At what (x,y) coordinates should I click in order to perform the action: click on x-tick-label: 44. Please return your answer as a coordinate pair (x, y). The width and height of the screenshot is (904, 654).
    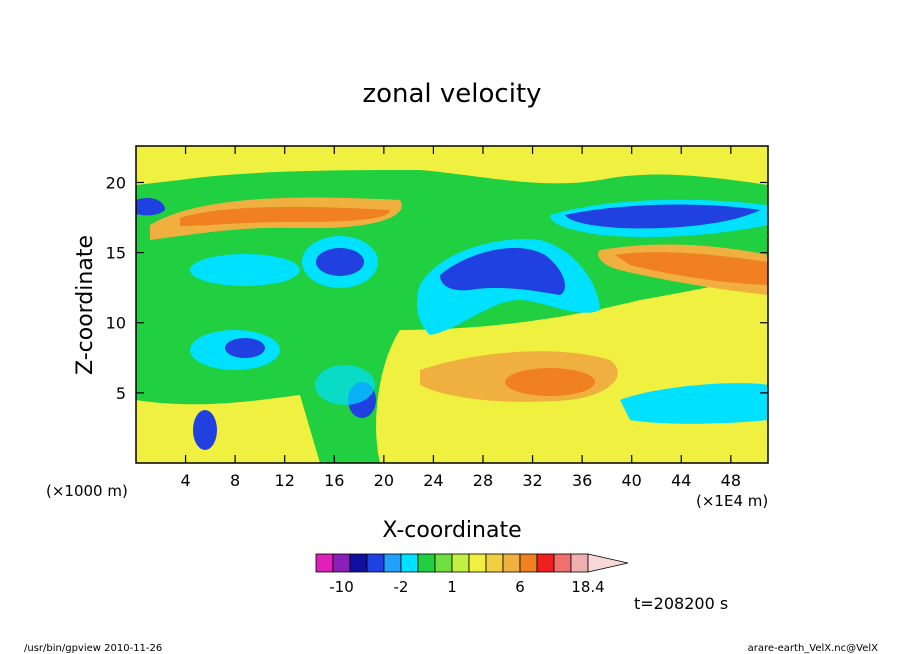
    Looking at the image, I should click on (681, 480).